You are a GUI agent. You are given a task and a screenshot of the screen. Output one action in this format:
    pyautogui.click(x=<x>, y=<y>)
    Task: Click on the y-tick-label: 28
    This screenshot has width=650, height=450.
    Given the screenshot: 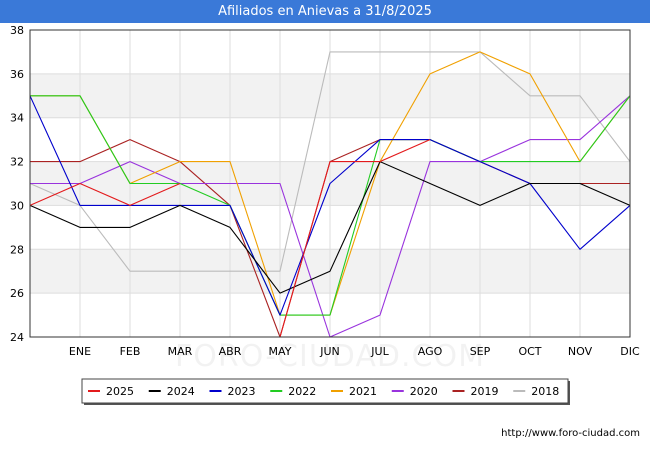 What is the action you would take?
    pyautogui.click(x=17, y=249)
    